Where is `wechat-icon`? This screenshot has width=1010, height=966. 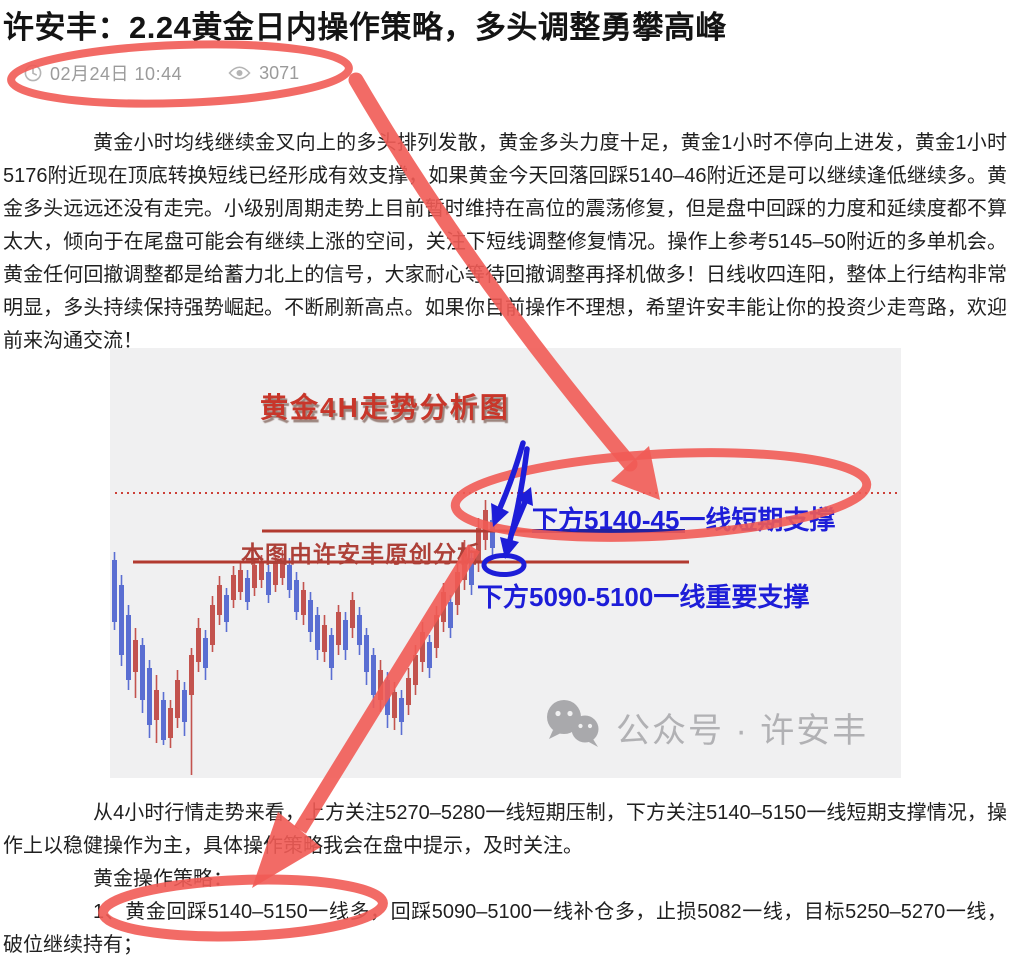 wechat-icon is located at coordinates (574, 727).